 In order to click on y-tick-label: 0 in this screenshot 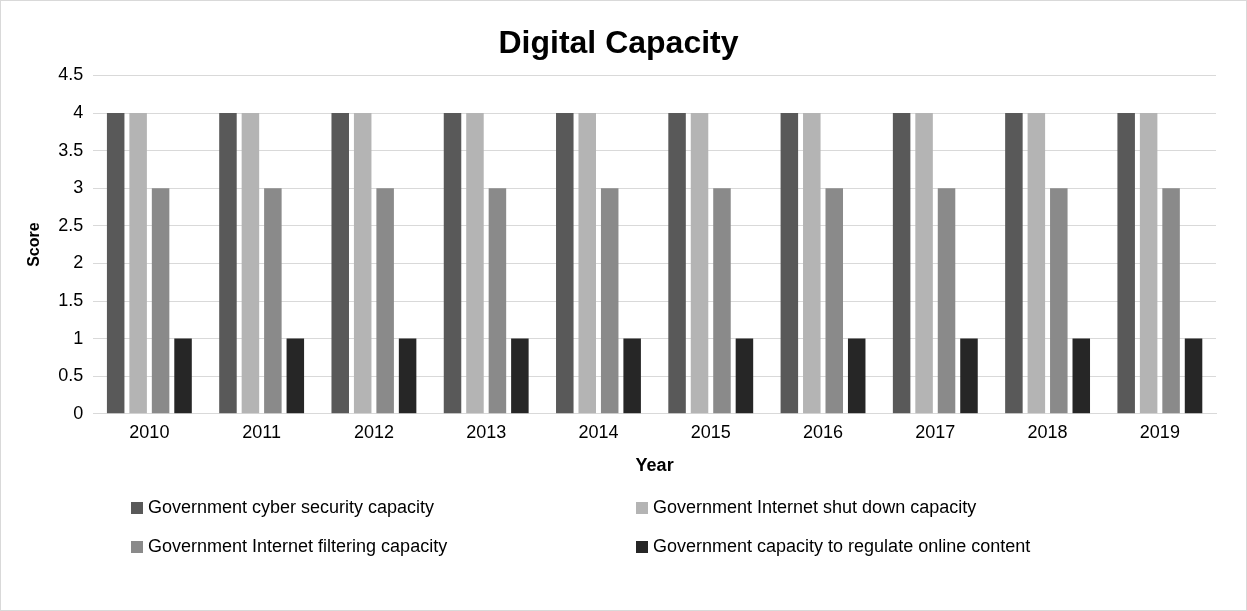, I will do `click(78, 412)`.